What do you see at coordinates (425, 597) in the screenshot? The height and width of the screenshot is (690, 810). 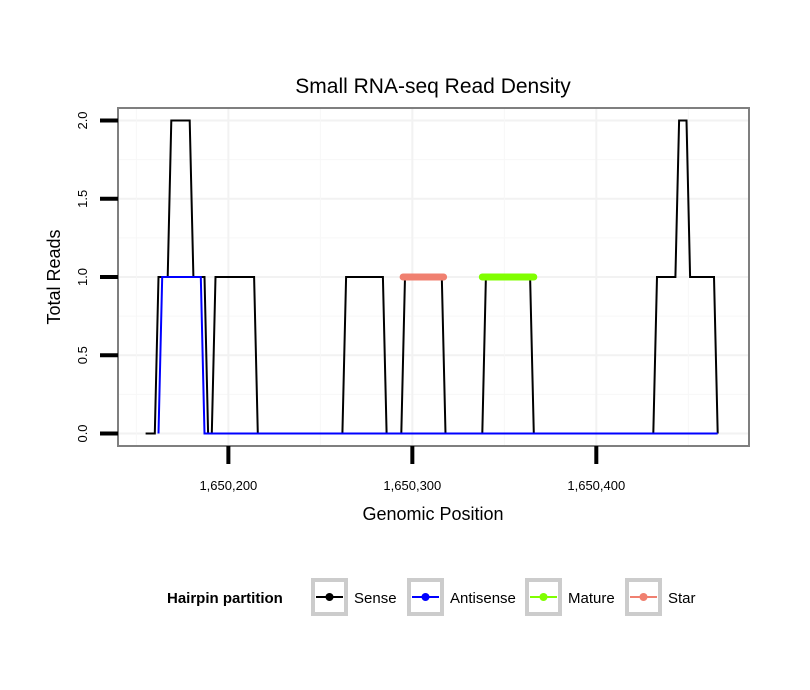 I see `legend-key-dot-antisense` at bounding box center [425, 597].